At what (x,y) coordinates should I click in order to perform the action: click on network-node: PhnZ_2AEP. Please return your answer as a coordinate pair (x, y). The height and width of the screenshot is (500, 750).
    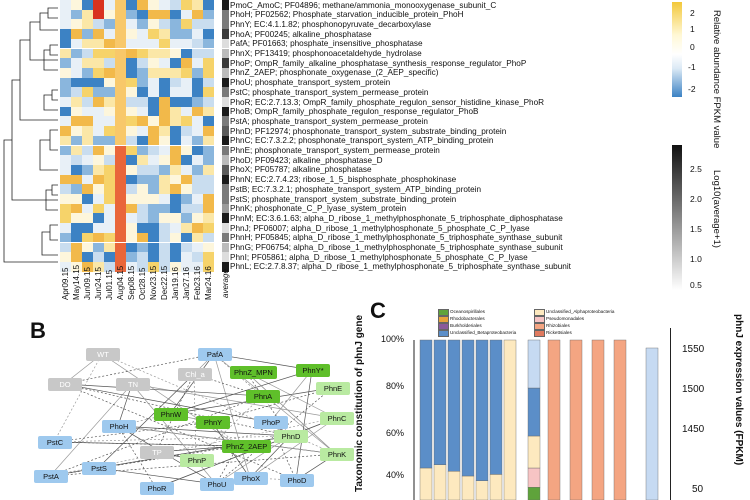
    Looking at the image, I should click on (247, 446).